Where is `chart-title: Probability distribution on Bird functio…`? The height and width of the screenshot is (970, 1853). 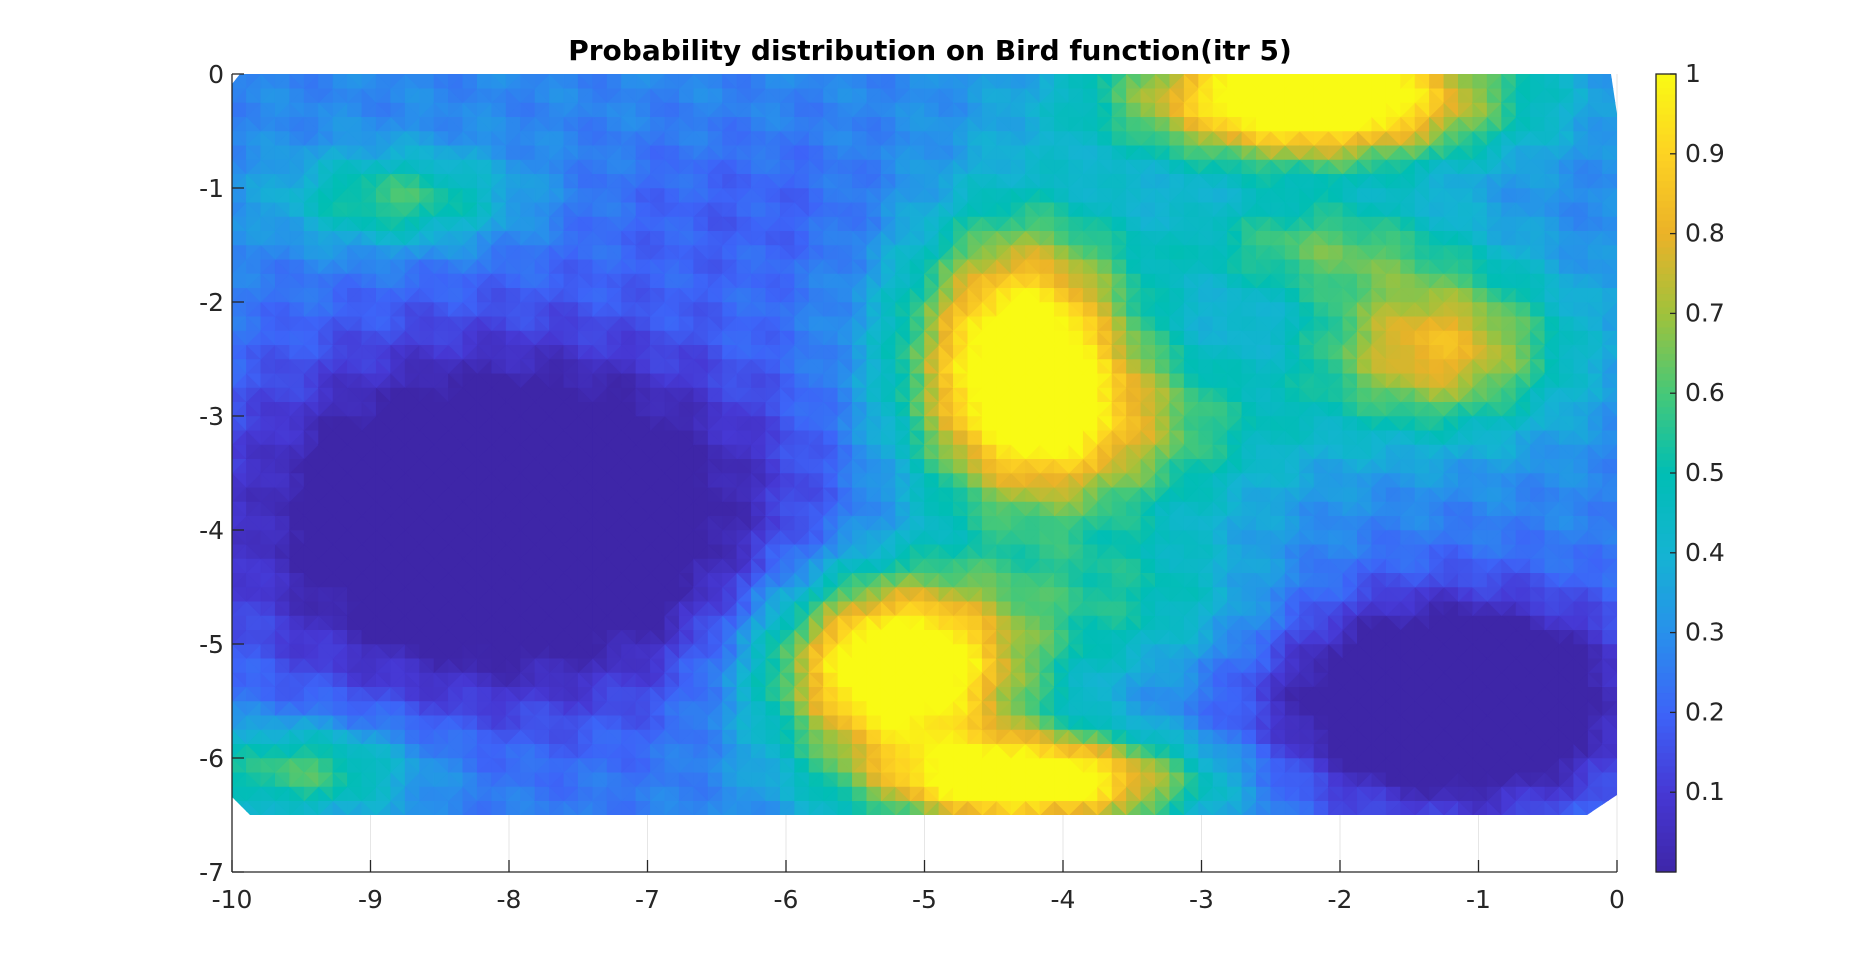
chart-title: Probability distribution on Bird functio… is located at coordinates (930, 50).